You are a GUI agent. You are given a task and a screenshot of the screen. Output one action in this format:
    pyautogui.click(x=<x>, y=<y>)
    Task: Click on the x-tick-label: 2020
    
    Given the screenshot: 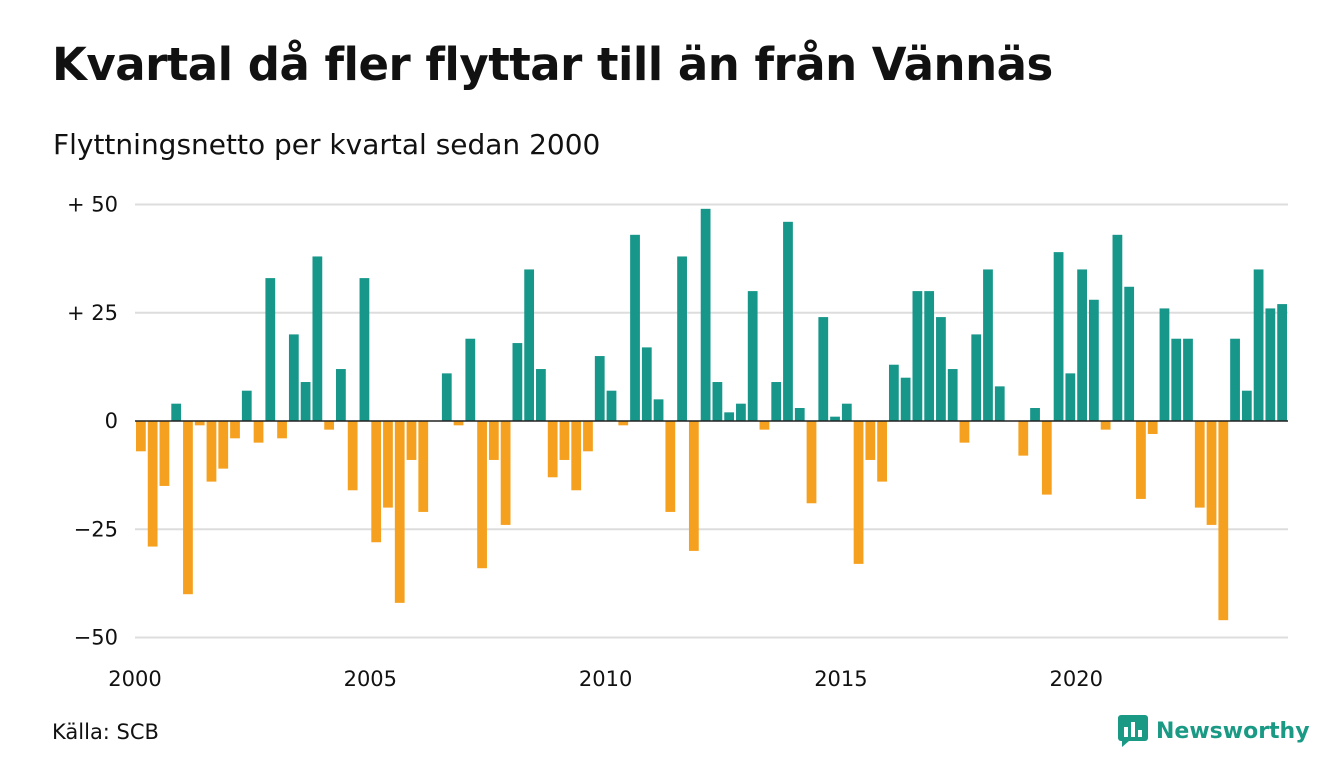 What is the action you would take?
    pyautogui.click(x=1075, y=679)
    